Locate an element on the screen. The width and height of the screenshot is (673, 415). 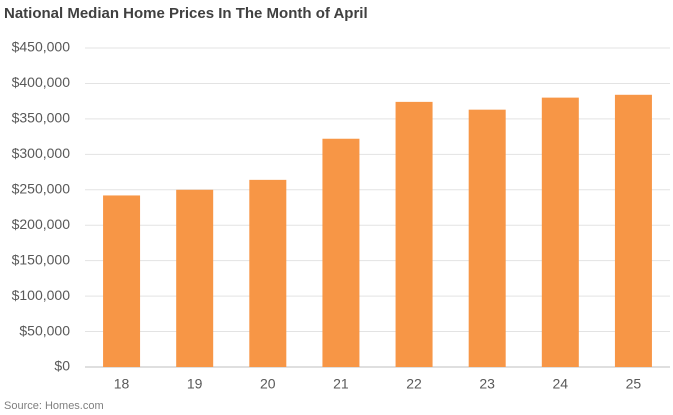
source-note: Source: Homes.com is located at coordinates (54, 406).